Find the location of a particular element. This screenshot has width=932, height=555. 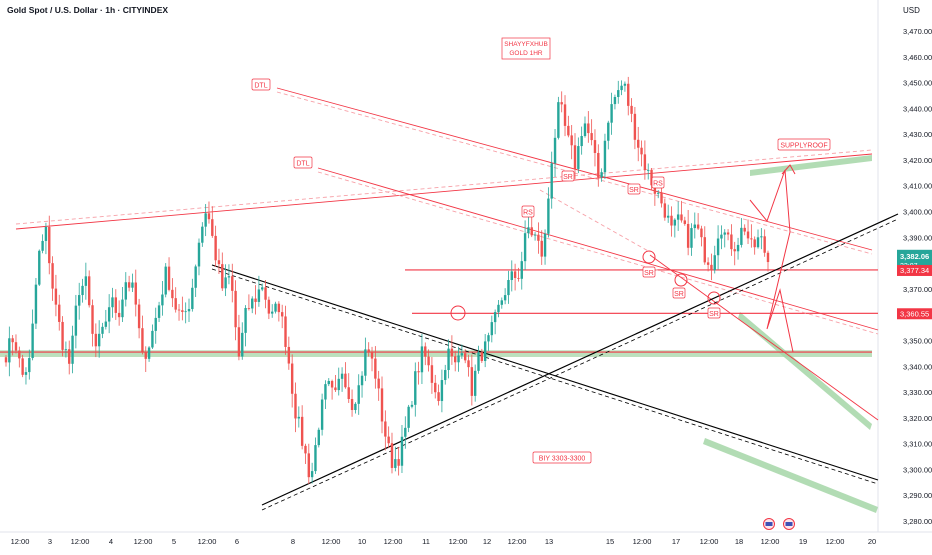

dtl-lower-label-box is located at coordinates (303, 162).